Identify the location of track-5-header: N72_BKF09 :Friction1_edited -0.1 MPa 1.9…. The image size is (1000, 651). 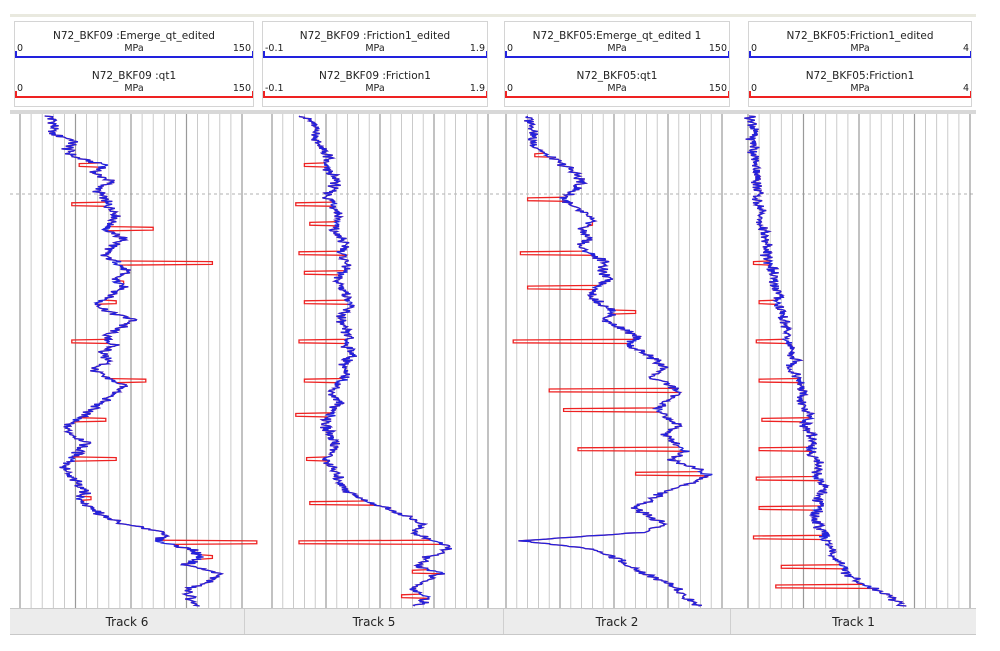
(375, 64).